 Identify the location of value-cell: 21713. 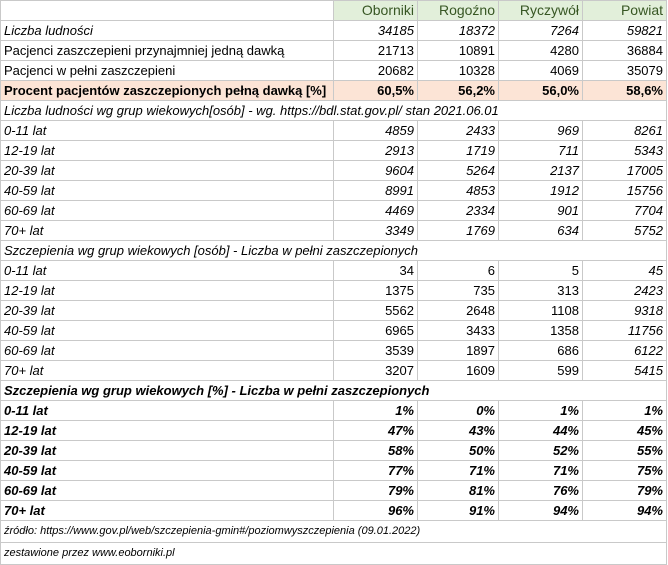
(375, 50).